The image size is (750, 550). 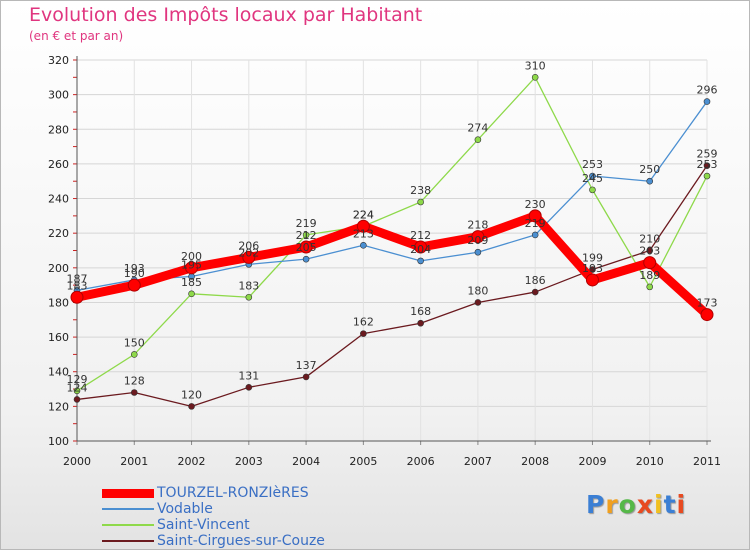 What do you see at coordinates (592, 164) in the screenshot?
I see `data-label: 253` at bounding box center [592, 164].